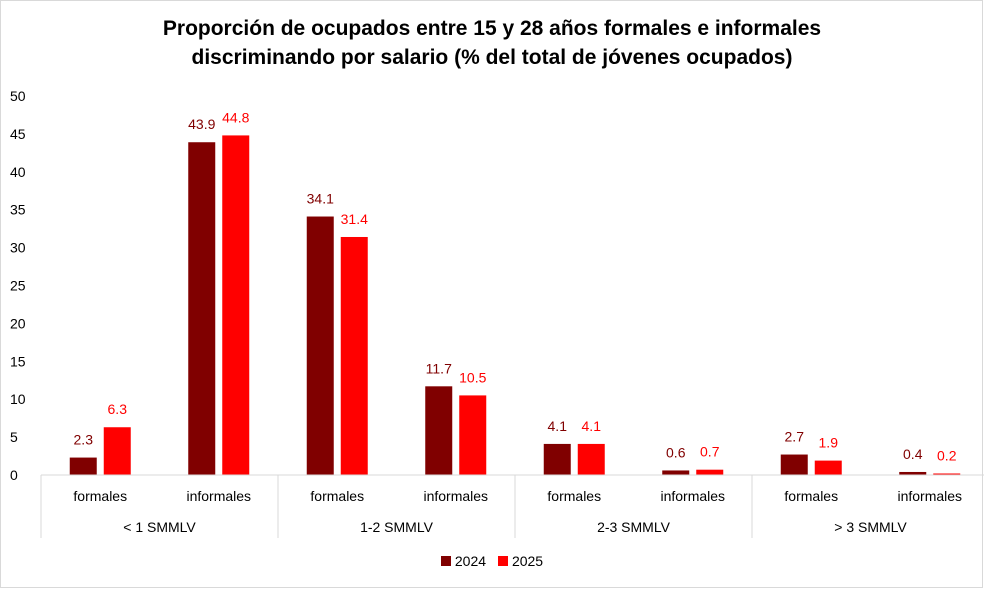 This screenshot has height=589, width=984. Describe the element at coordinates (18, 323) in the screenshot. I see `y-tick-label: 20` at that location.